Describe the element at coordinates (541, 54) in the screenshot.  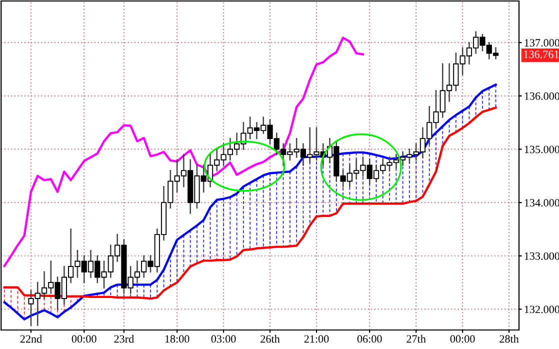
I see `text: 136.761` at that location.